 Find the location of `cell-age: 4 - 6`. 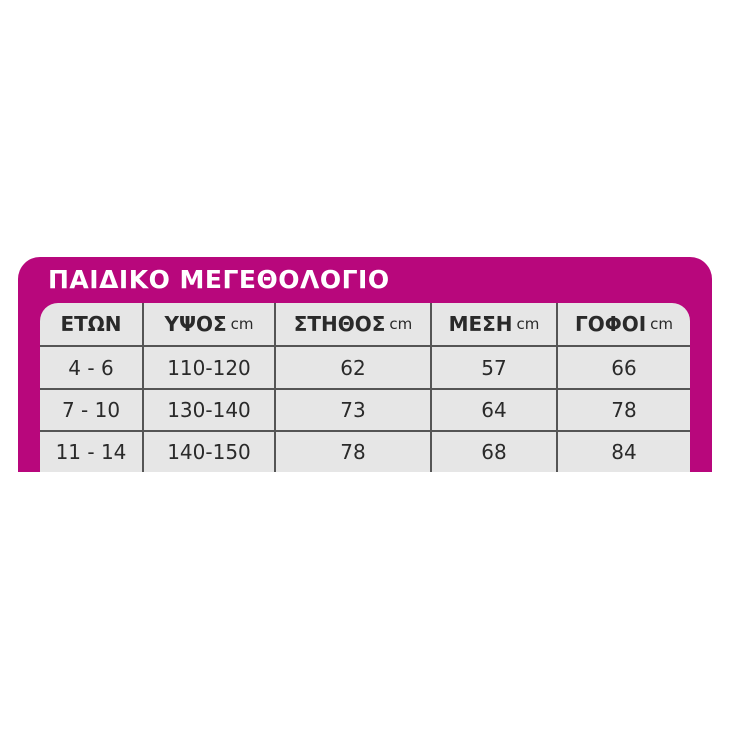

cell-age: 4 - 6 is located at coordinates (91, 367).